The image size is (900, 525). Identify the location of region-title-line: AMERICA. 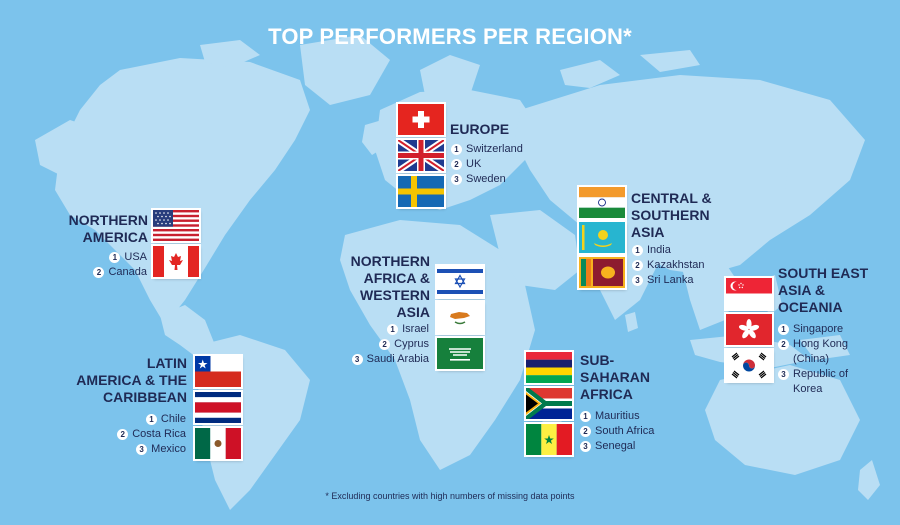
(115, 237).